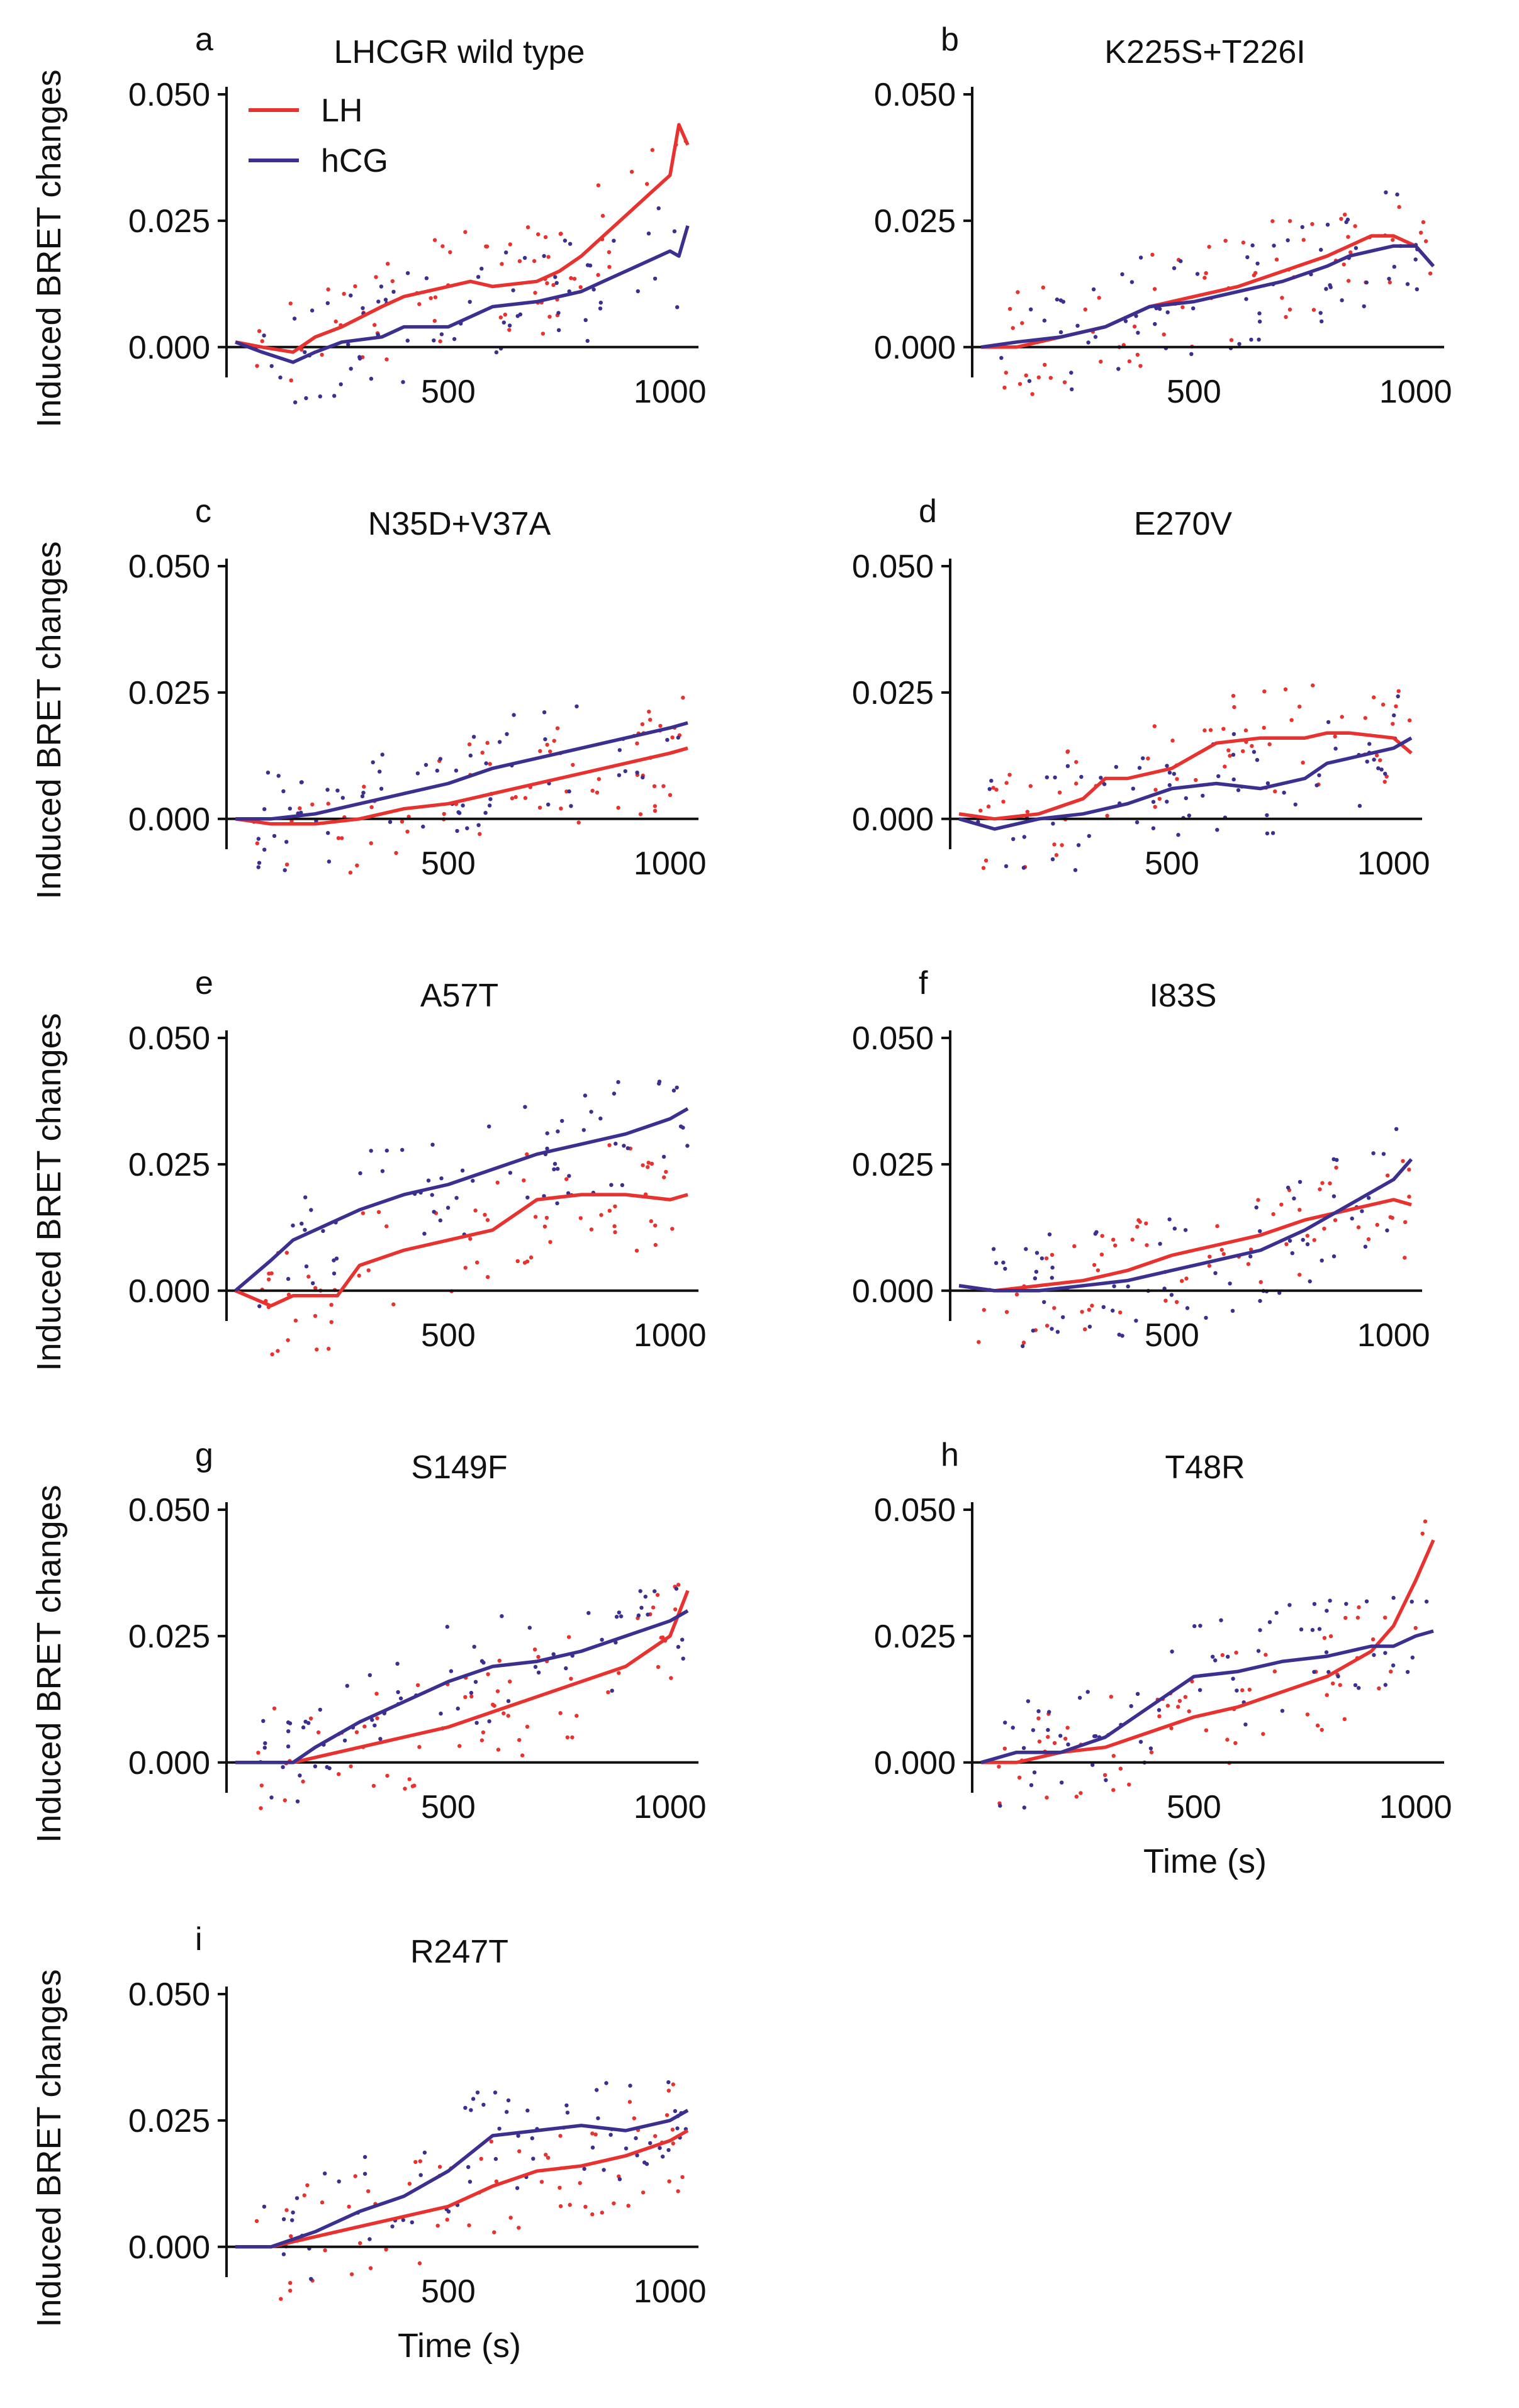  I want to click on panel-letter: f, so click(923, 983).